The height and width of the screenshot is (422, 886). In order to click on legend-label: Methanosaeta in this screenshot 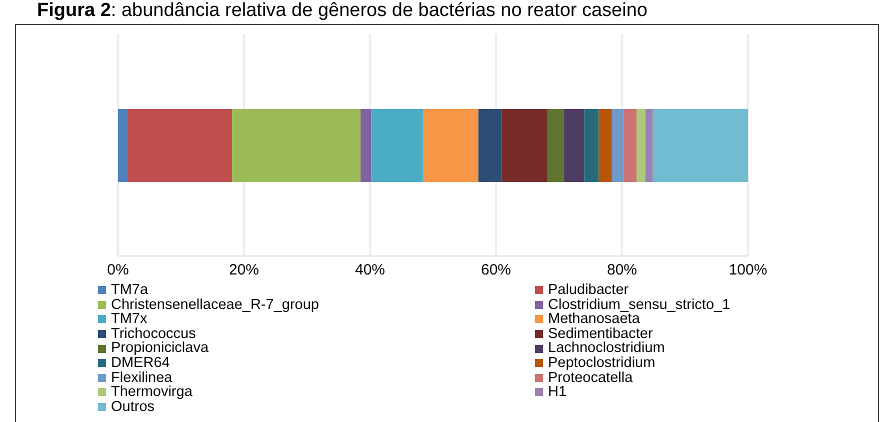, I will do `click(594, 319)`.